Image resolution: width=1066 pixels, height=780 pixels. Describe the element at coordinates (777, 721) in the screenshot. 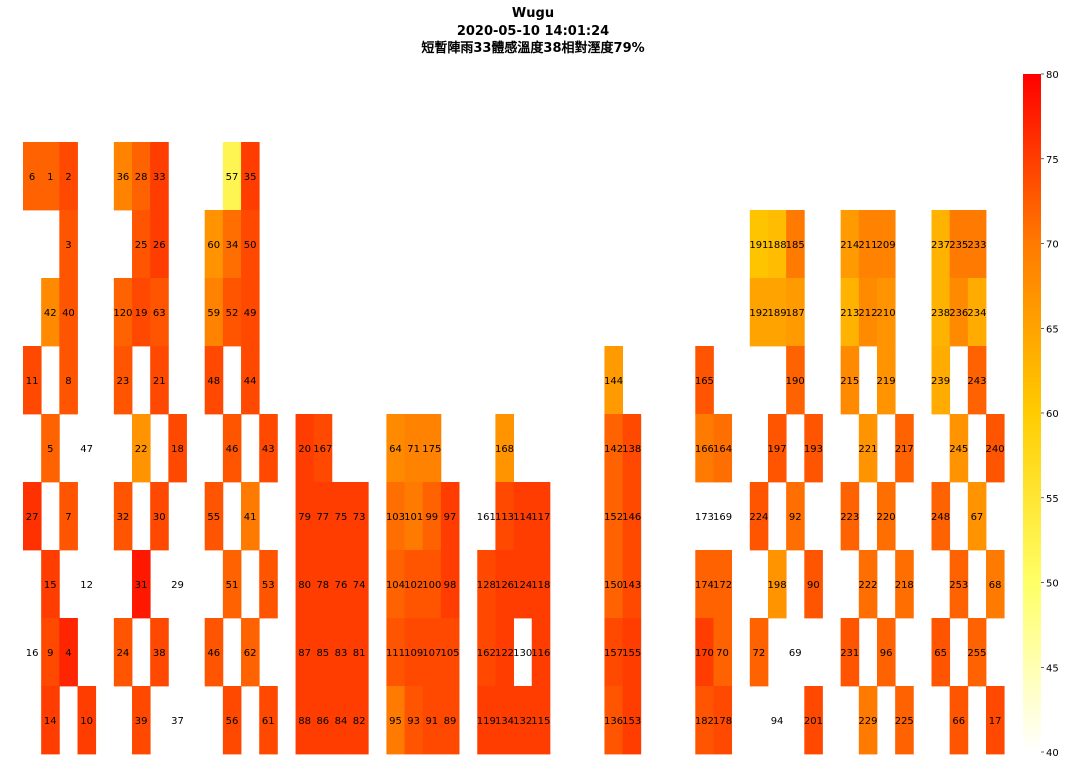

I see `cell-label: 94` at that location.